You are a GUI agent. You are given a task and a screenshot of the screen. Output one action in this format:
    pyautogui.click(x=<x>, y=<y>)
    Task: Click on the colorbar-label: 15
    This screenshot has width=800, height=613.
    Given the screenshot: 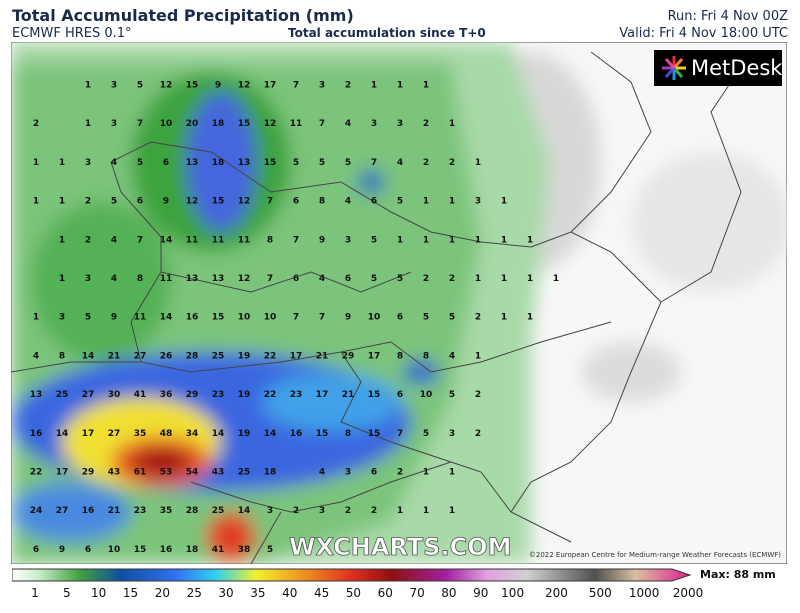 What is the action you would take?
    pyautogui.click(x=130, y=593)
    